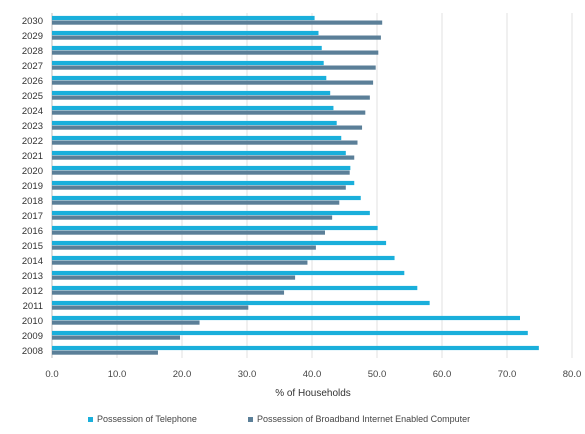  Describe the element at coordinates (32, 321) in the screenshot. I see `y-tick-label: 2010` at that location.